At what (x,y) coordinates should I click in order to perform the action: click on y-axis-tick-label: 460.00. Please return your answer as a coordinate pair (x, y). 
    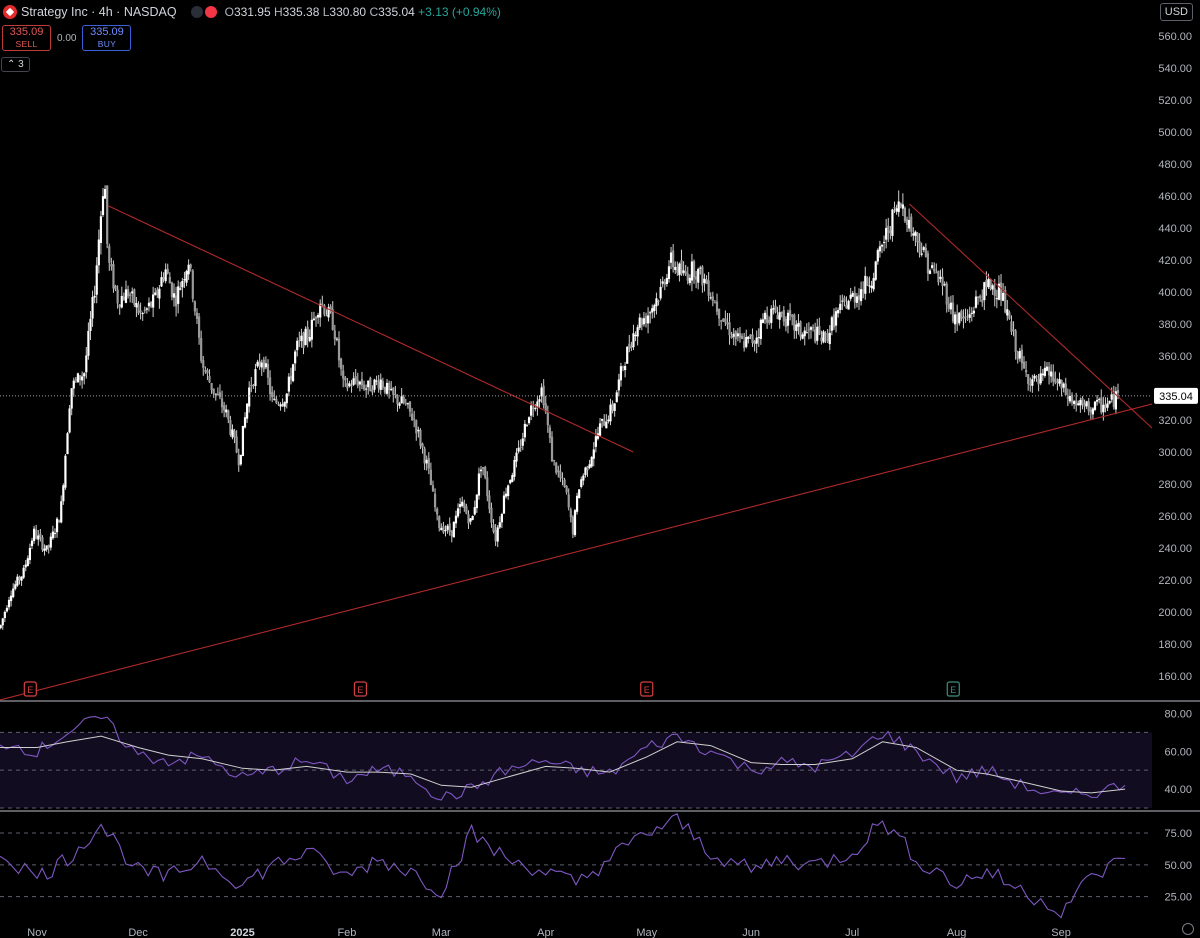
    Looking at the image, I should click on (1175, 197).